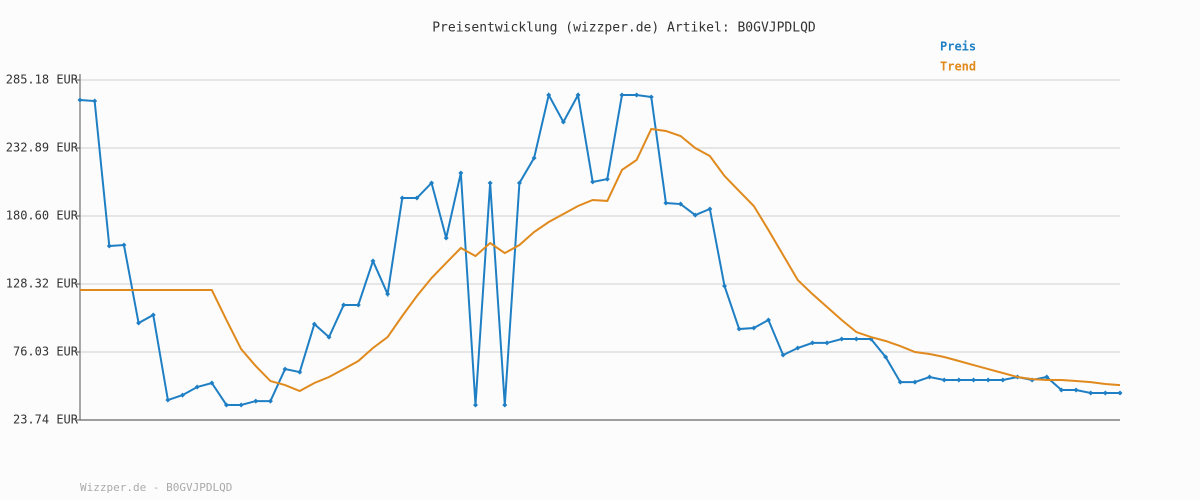 Image resolution: width=1200 pixels, height=500 pixels. I want to click on legend-entry: Preis, so click(958, 47).